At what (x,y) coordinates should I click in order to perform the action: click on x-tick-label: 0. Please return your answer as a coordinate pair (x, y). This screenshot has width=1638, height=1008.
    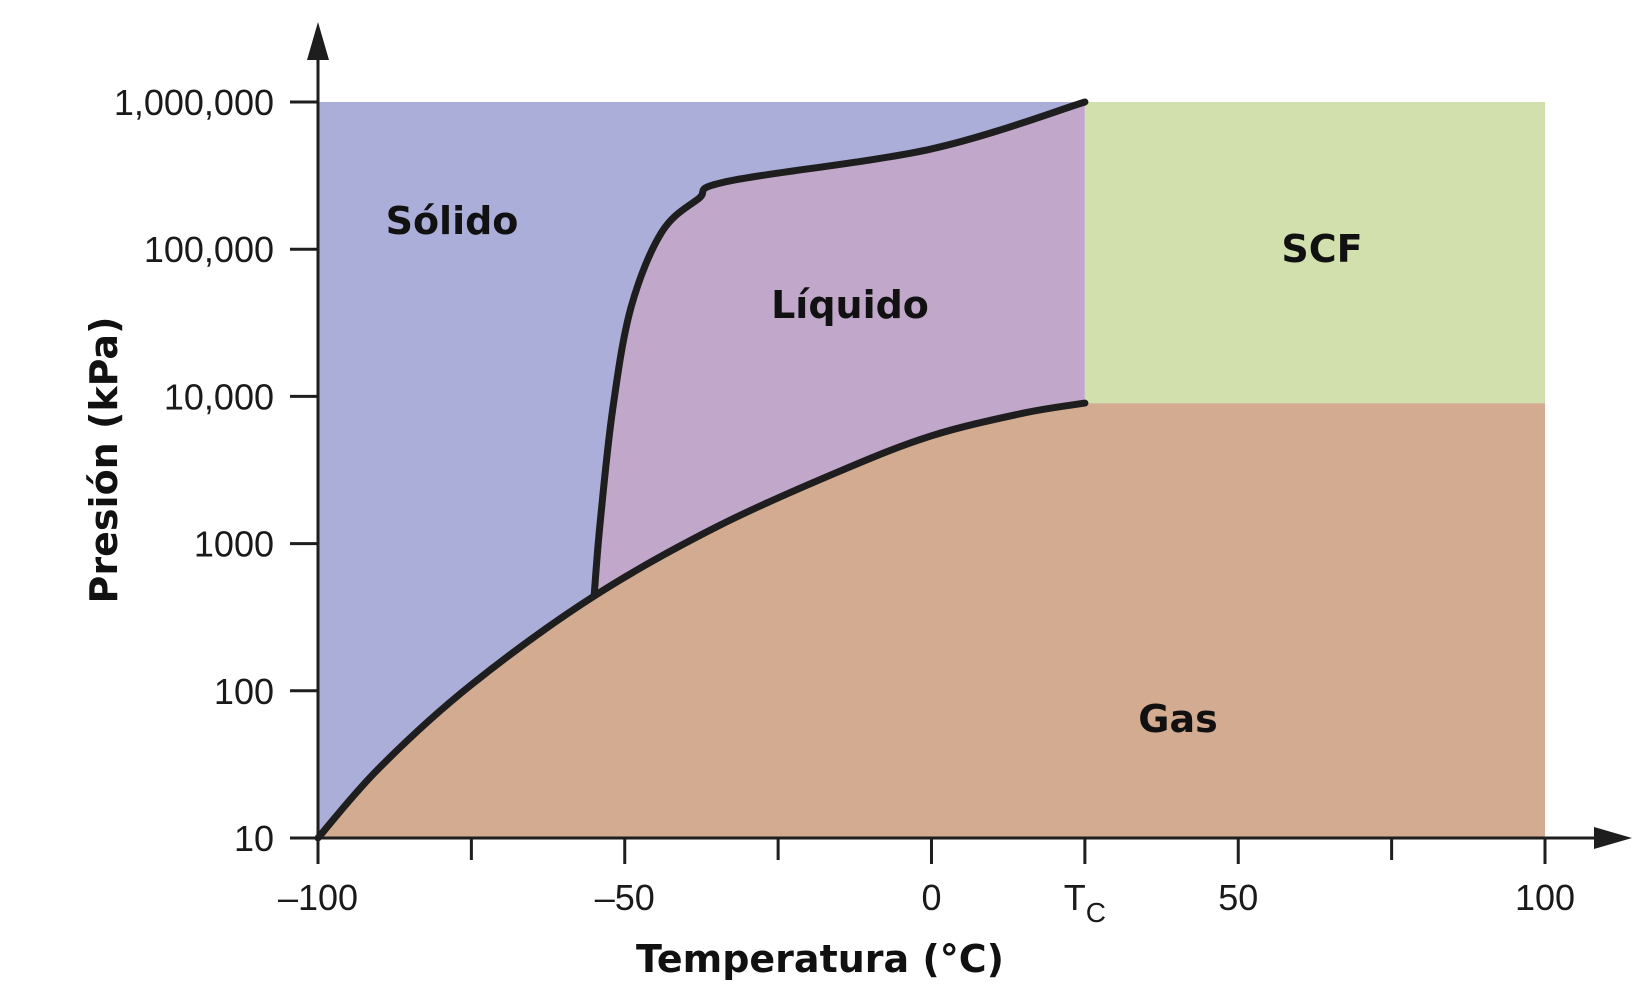
    Looking at the image, I should click on (931, 897).